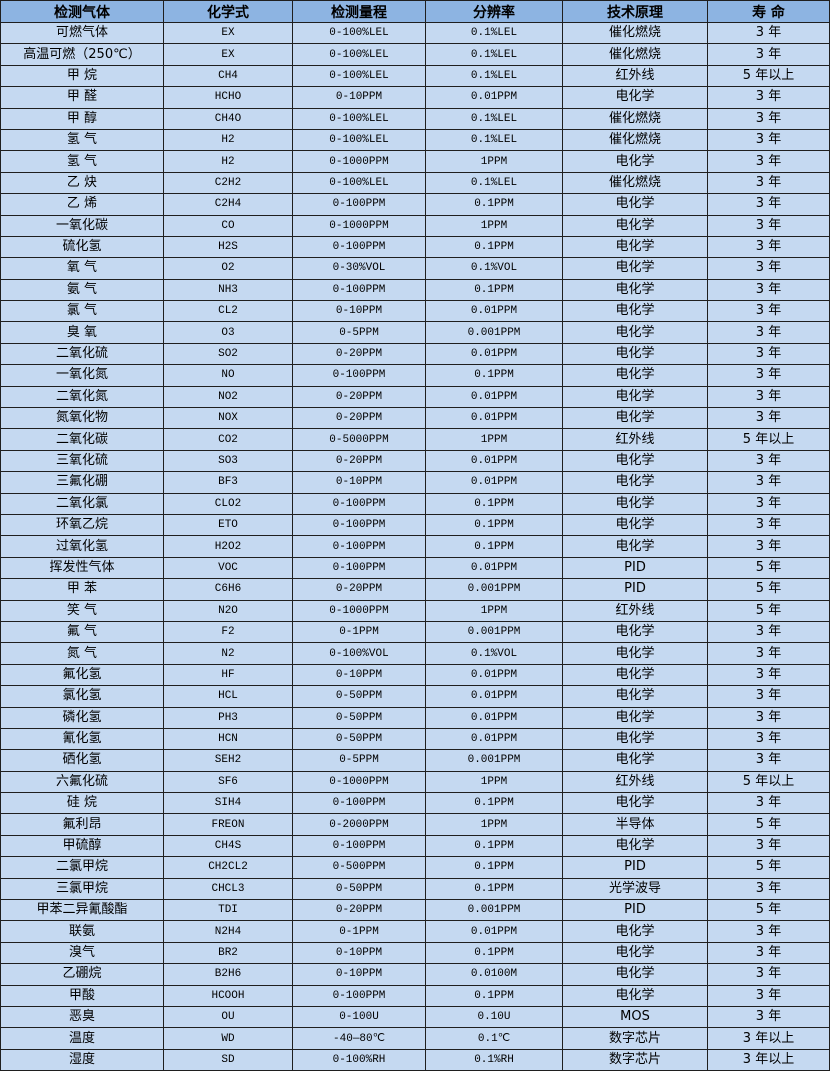 This screenshot has height=1075, width=831. I want to click on gas-name-cell: 可燃气体, so click(82, 33).